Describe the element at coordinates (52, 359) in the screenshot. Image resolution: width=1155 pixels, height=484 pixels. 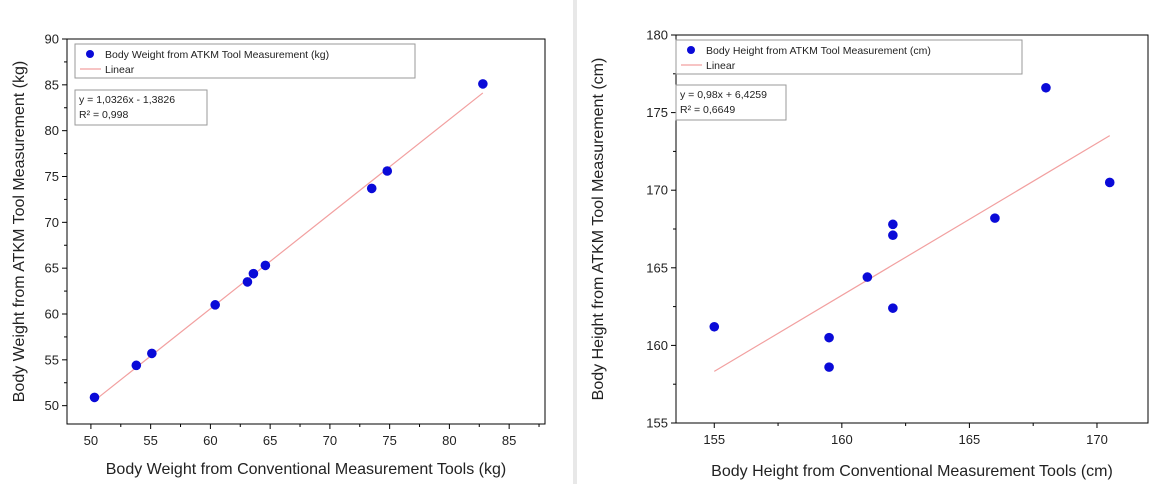
I see `y-tick-label: 55` at that location.